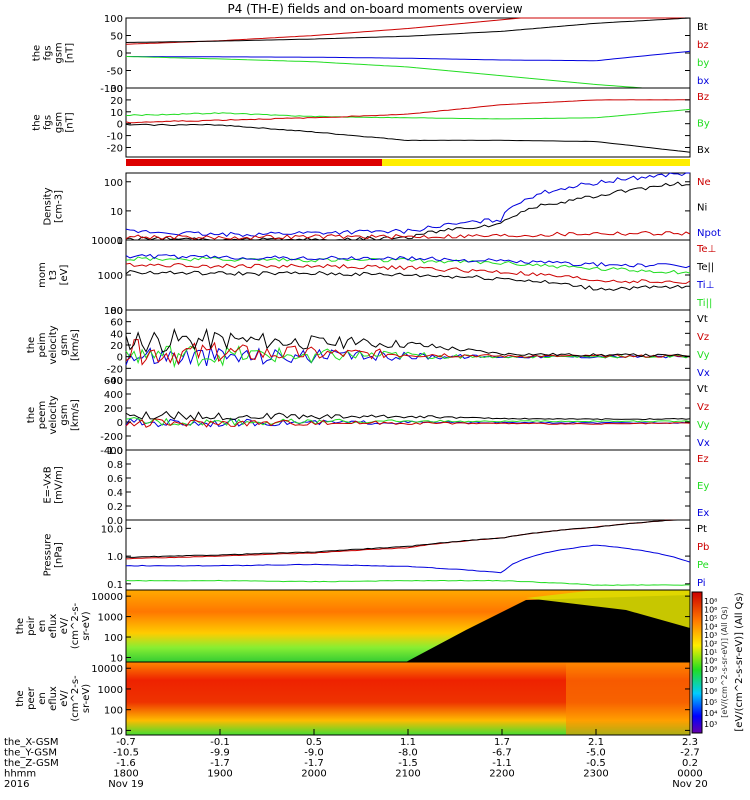 This screenshot has width=750, height=800. What do you see at coordinates (407, 342) in the screenshot?
I see `series-peim_velocity-Vt` at bounding box center [407, 342].